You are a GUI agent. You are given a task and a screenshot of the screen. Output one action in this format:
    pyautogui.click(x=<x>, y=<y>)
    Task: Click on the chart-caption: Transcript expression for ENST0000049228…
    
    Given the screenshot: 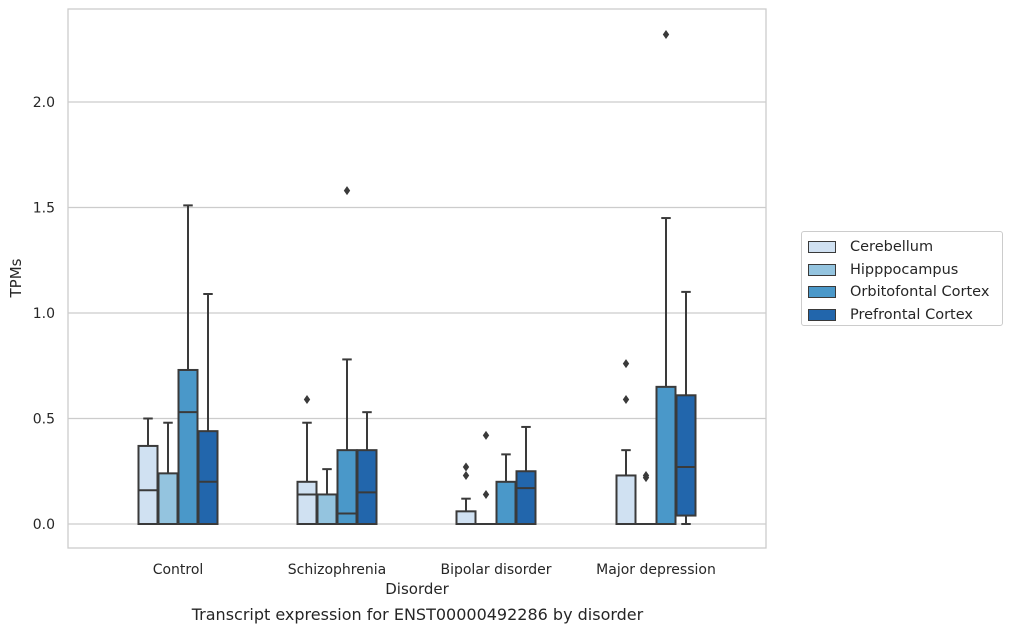 What is the action you would take?
    pyautogui.click(x=417, y=614)
    